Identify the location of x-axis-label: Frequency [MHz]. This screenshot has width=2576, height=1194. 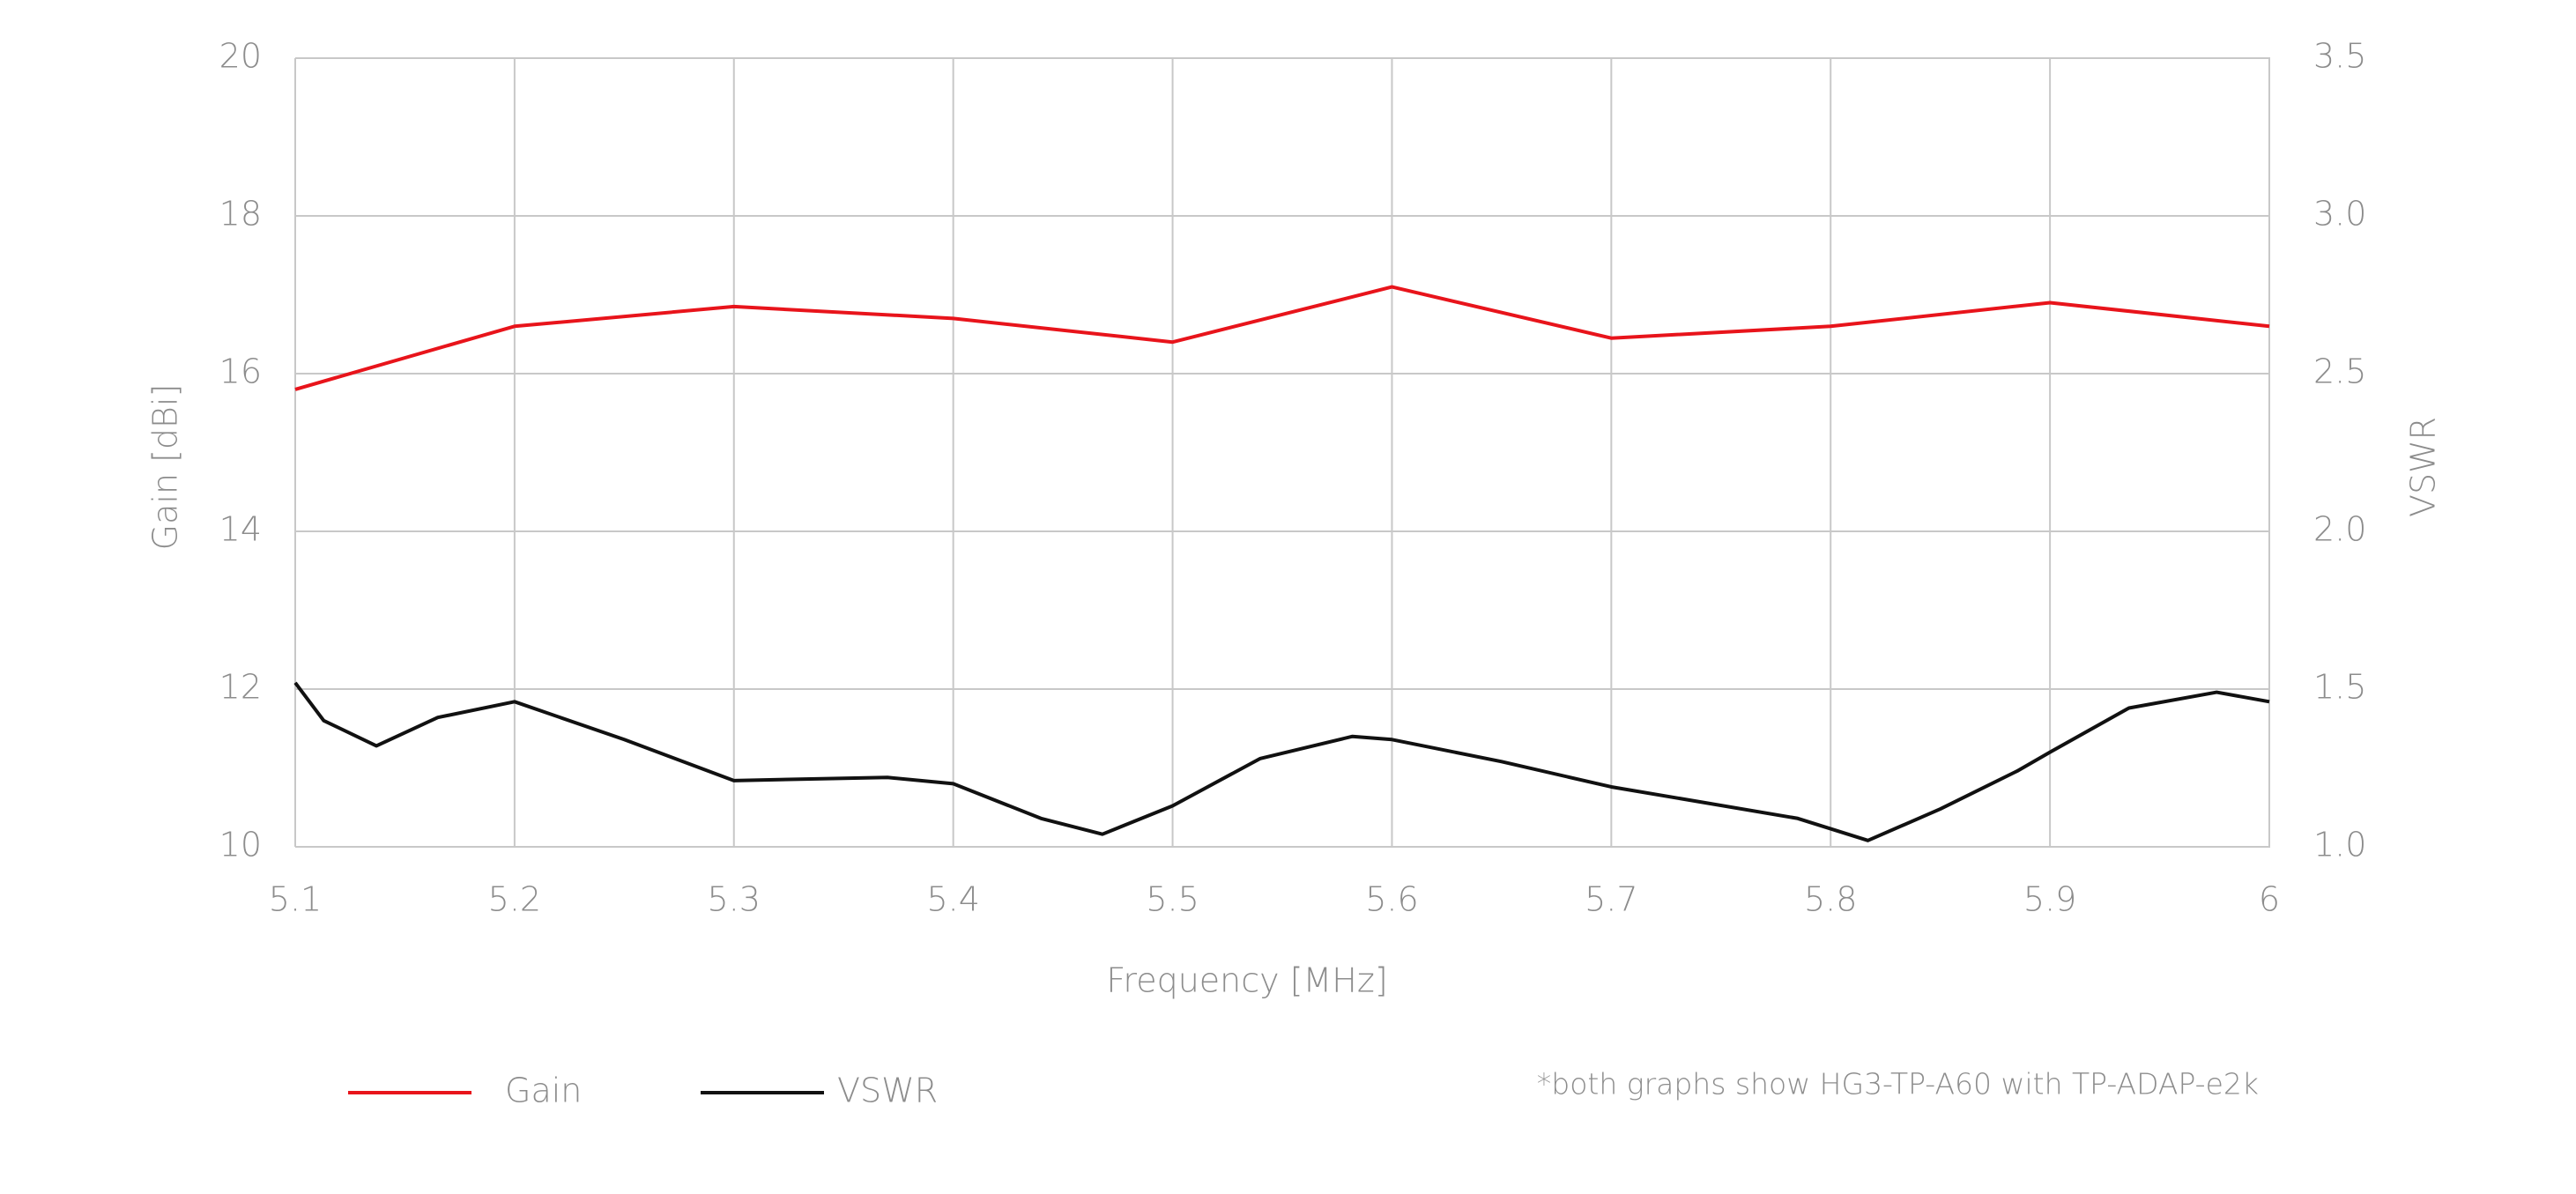
(1246, 980).